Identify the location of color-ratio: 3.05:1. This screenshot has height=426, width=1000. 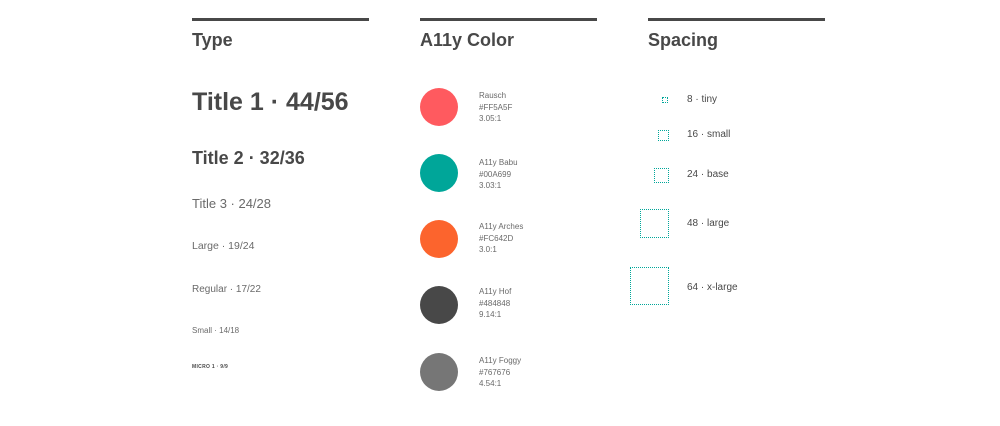
(490, 118).